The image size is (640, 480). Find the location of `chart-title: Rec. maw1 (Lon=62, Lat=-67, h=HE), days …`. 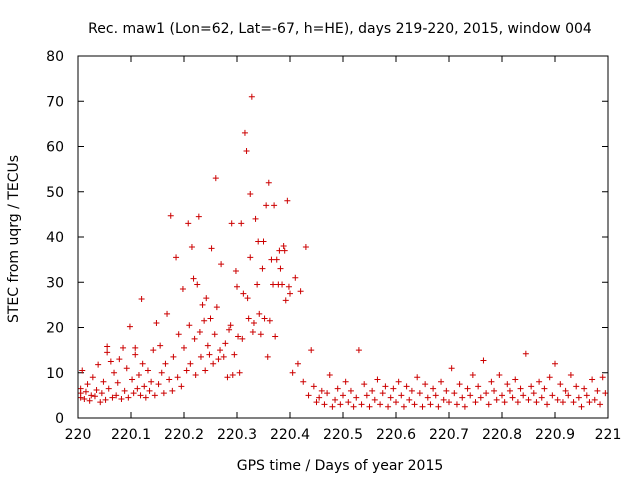

chart-title: Rec. maw1 (Lon=62, Lat=-67, h=HE), days … is located at coordinates (340, 29).